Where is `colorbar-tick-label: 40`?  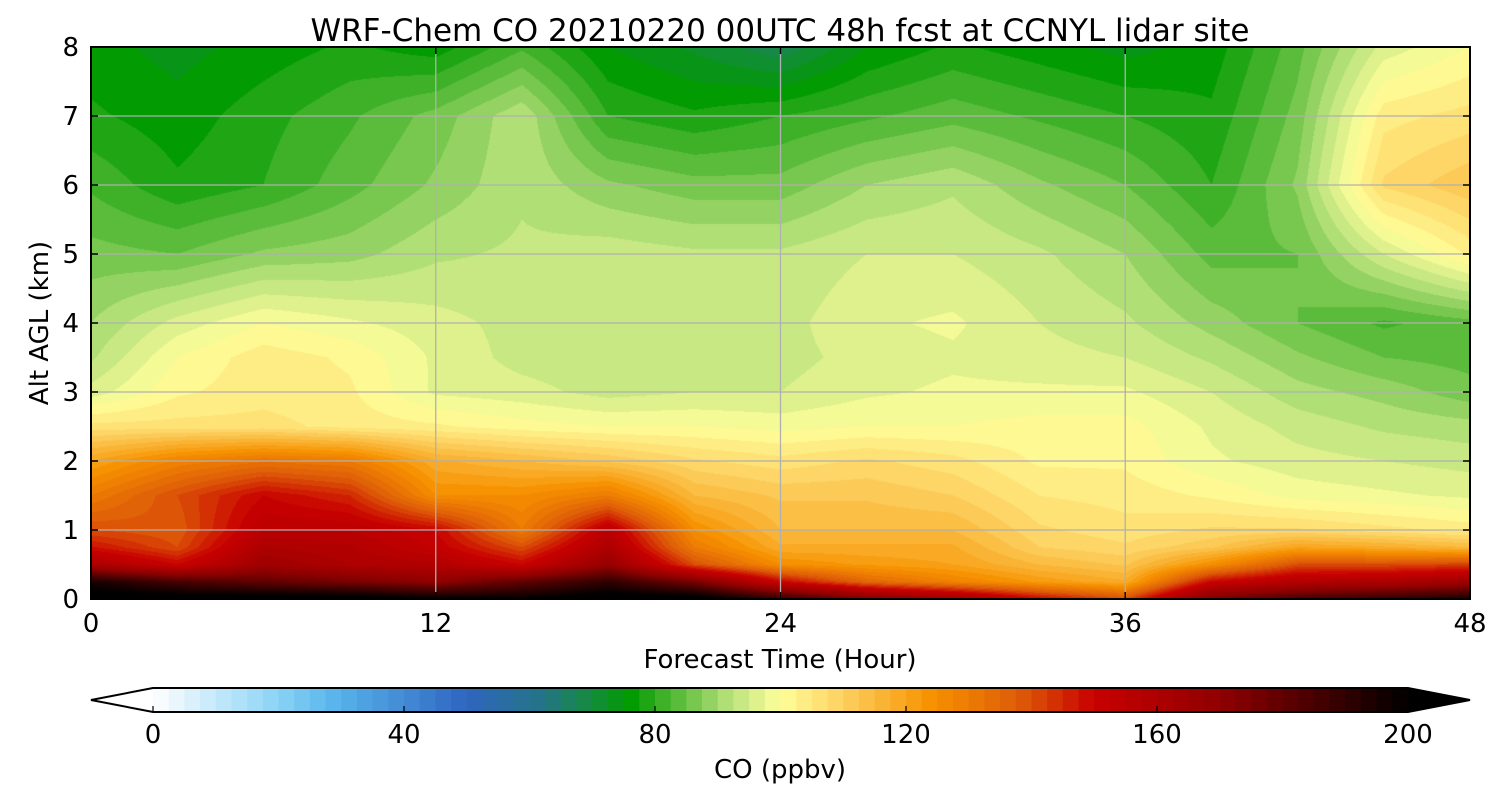 colorbar-tick-label: 40 is located at coordinates (403, 735).